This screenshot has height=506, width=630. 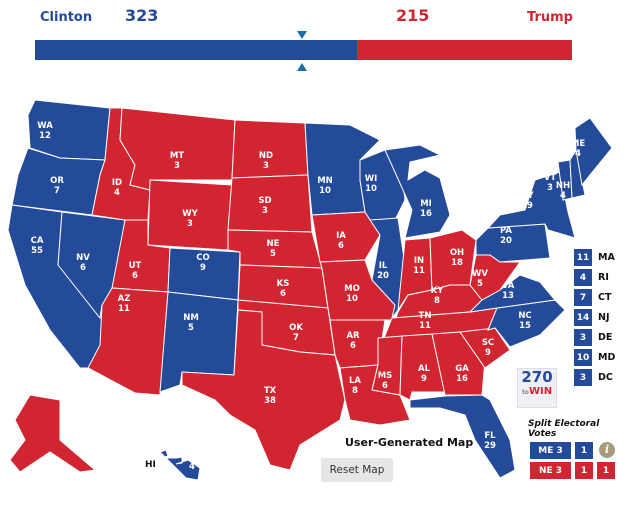 I want to click on state-co: CO9, so click(x=204, y=274).